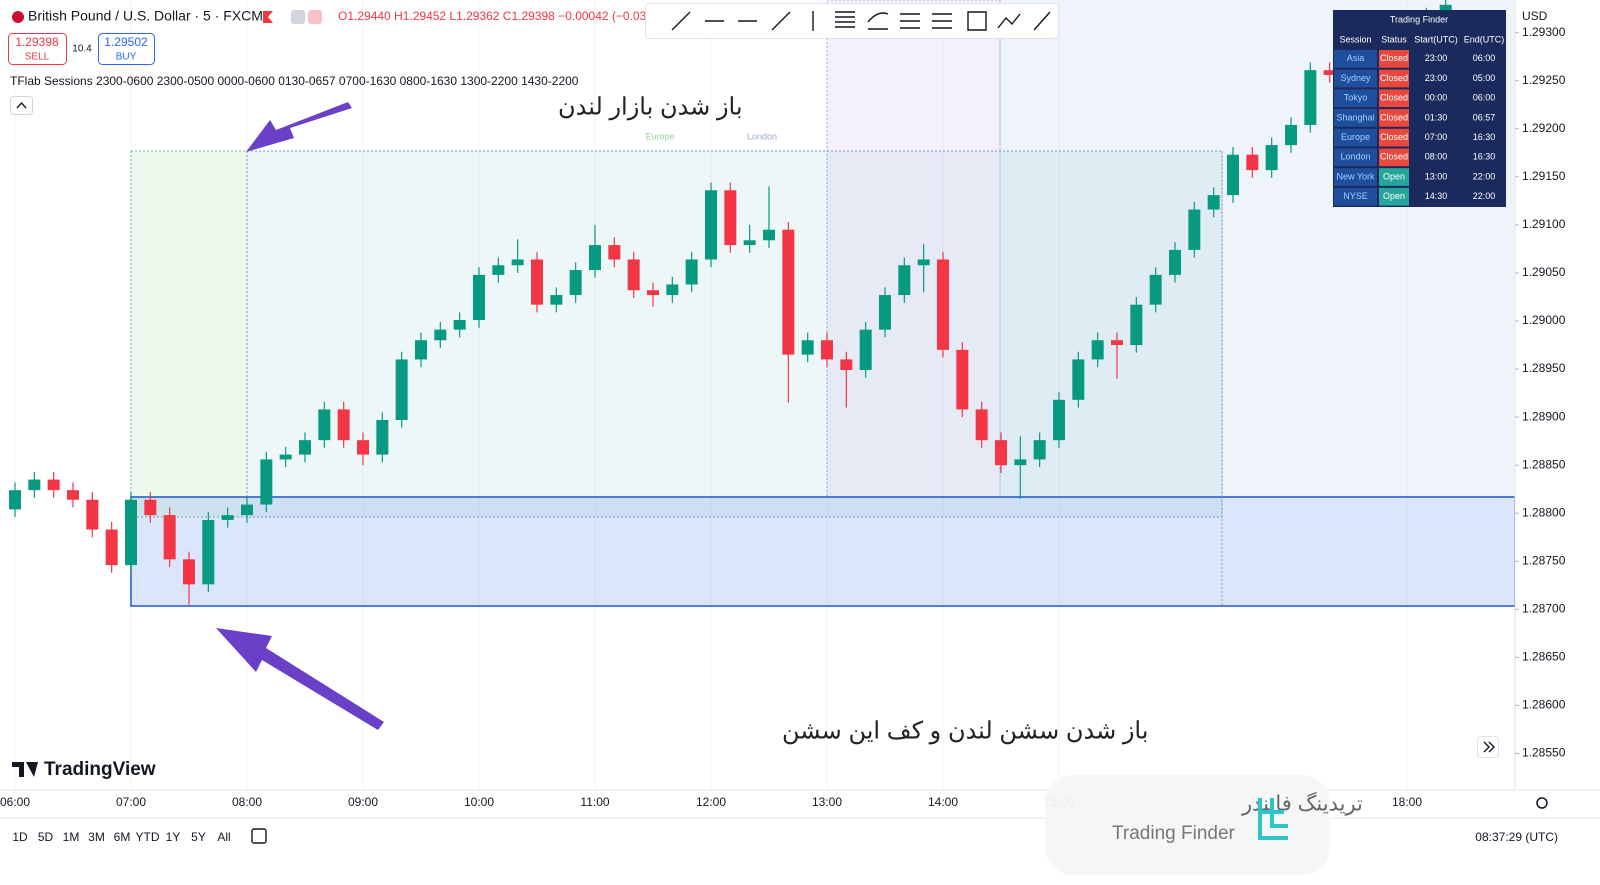  What do you see at coordinates (861, 21) in the screenshot?
I see `toolbar-icons` at bounding box center [861, 21].